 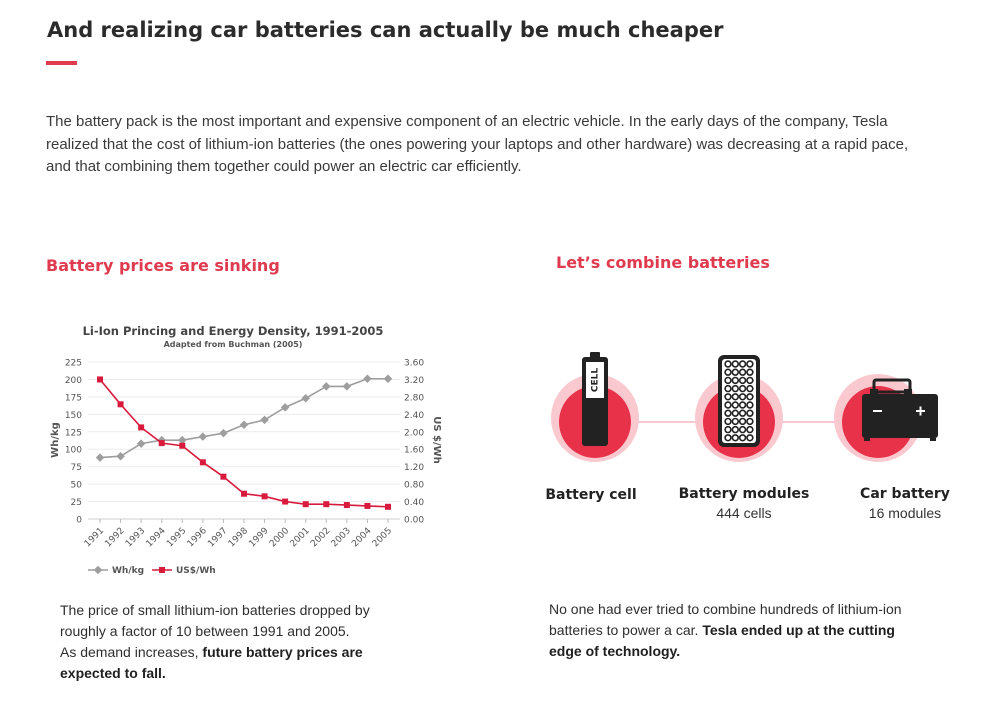 What do you see at coordinates (197, 537) in the screenshot?
I see `x-tick-label: 1996` at bounding box center [197, 537].